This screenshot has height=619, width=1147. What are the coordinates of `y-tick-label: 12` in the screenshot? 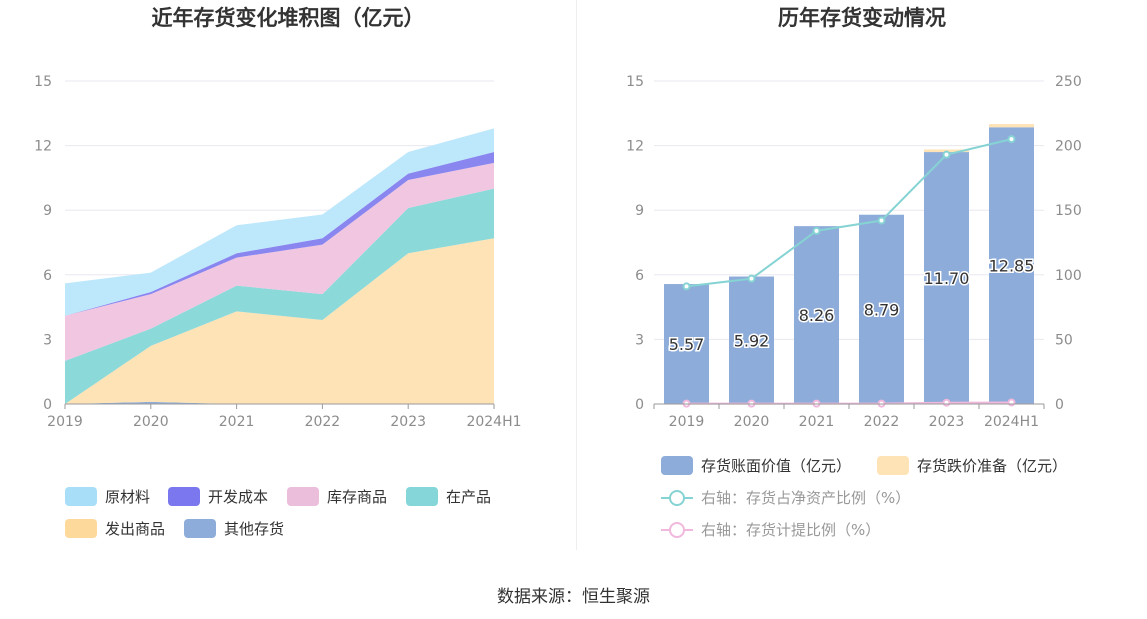 It's located at (43, 147).